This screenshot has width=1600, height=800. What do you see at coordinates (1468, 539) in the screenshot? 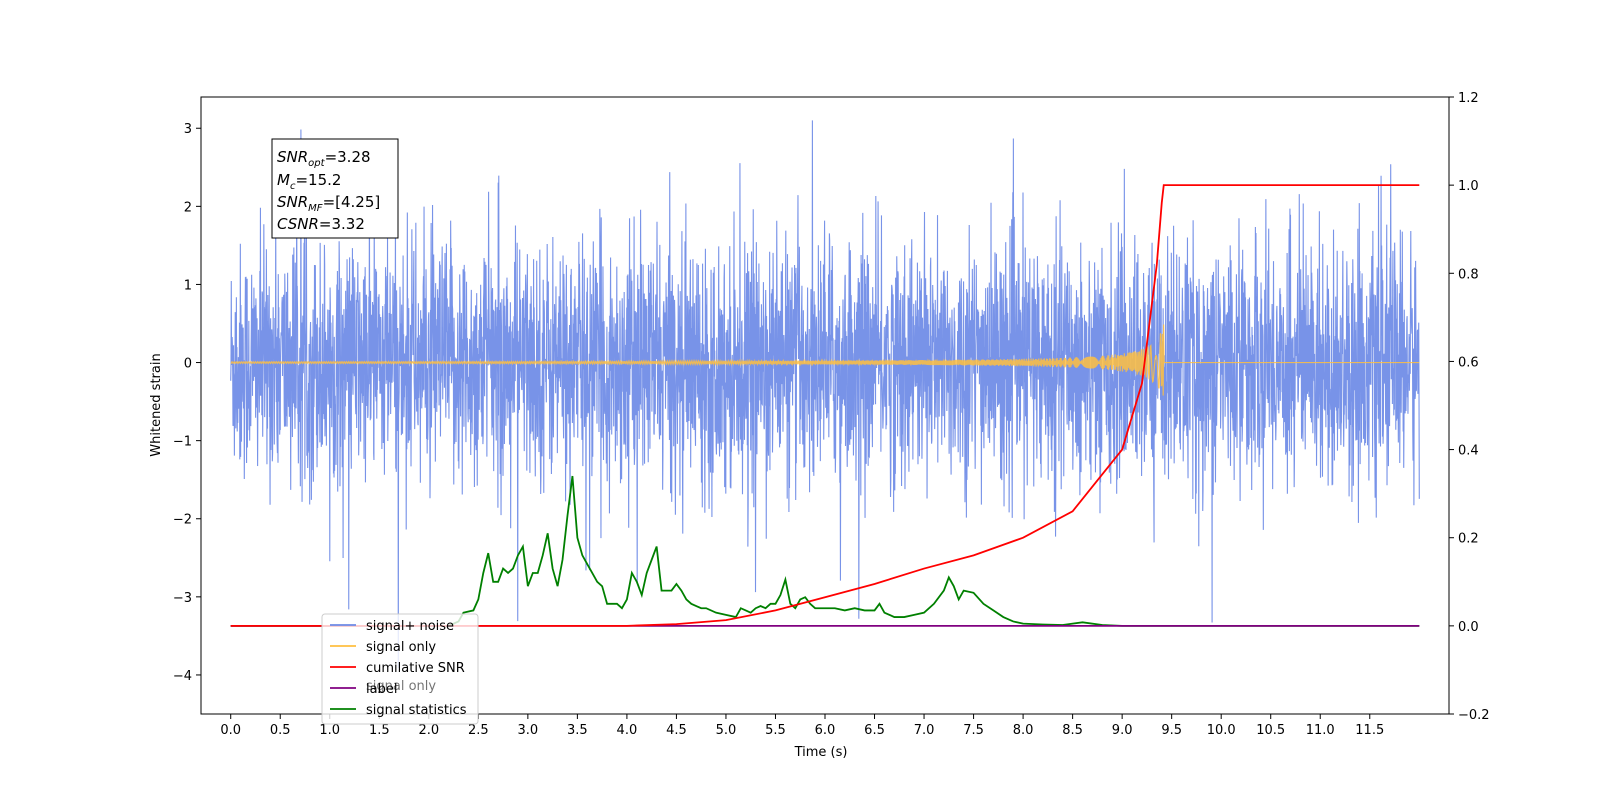
I see `y2-tick-label: 0.2` at bounding box center [1468, 539].